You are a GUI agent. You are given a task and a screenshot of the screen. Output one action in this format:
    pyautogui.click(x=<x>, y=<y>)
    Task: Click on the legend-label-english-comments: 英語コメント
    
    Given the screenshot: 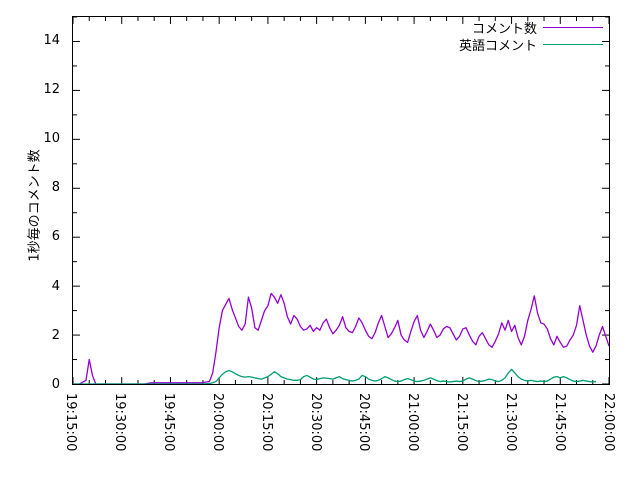 What is the action you would take?
    pyautogui.click(x=497, y=46)
    